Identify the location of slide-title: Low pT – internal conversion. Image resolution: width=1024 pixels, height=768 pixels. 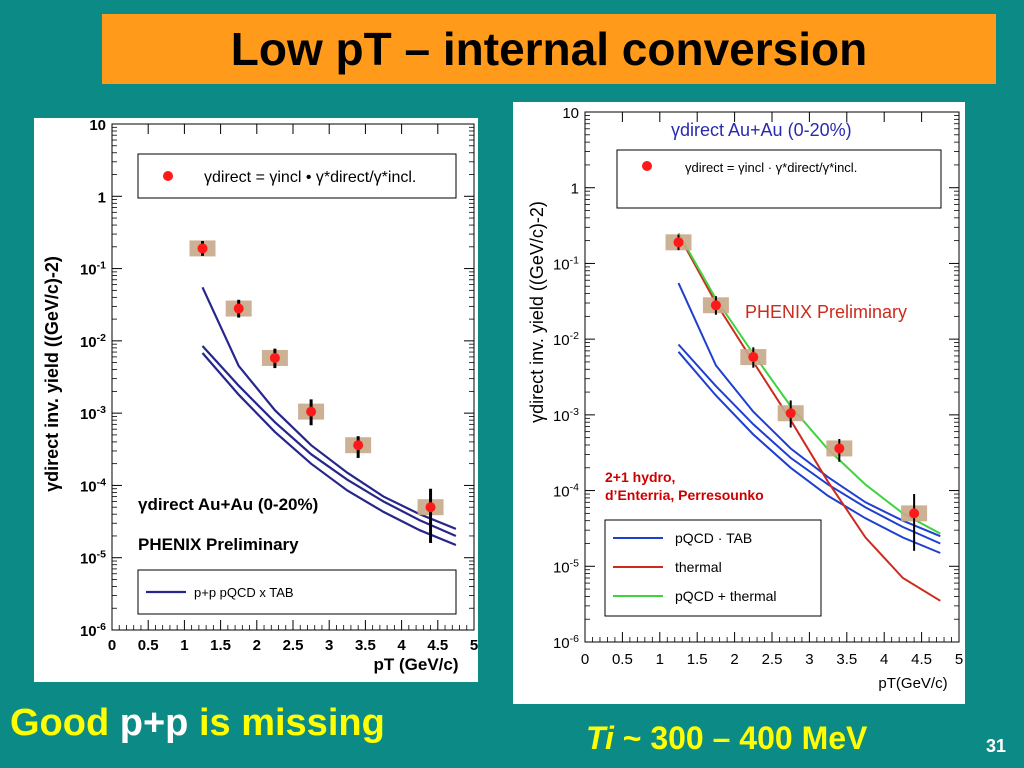
(549, 49).